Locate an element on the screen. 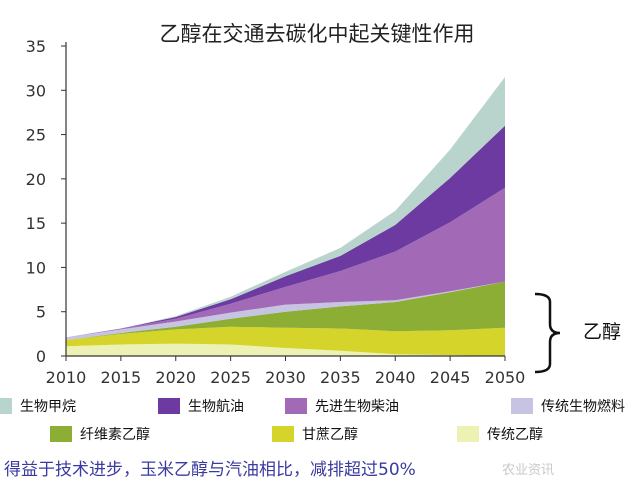  x-tick-label: 2025 is located at coordinates (230, 377).